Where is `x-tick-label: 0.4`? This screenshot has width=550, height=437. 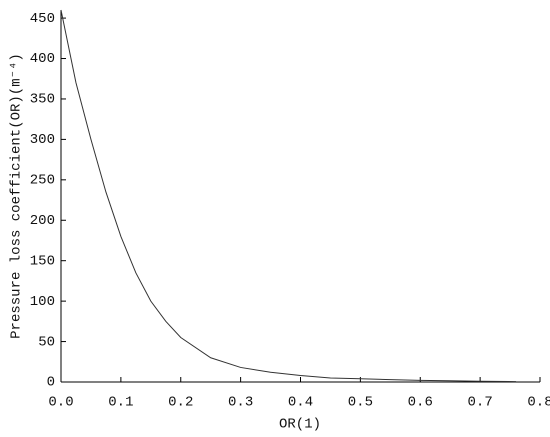
x-tick-label: 0.4 is located at coordinates (300, 403).